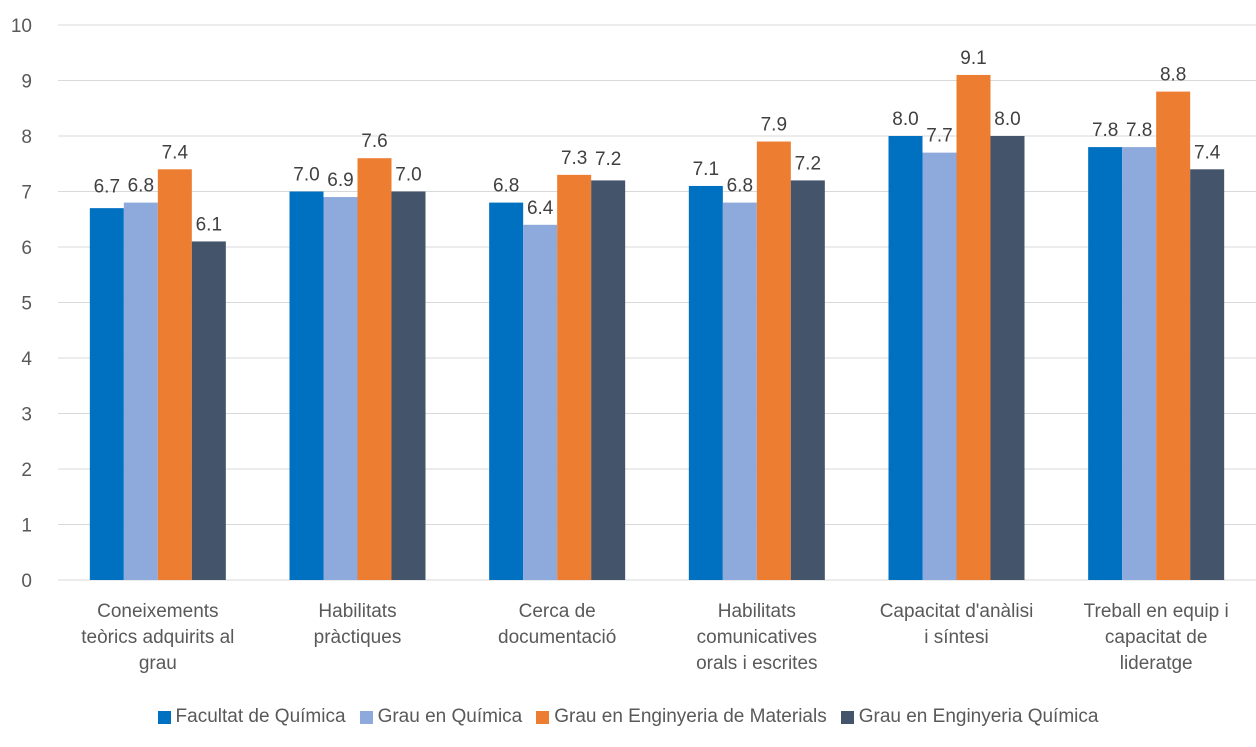  What do you see at coordinates (26, 137) in the screenshot?
I see `y-tick-label: 8` at bounding box center [26, 137].